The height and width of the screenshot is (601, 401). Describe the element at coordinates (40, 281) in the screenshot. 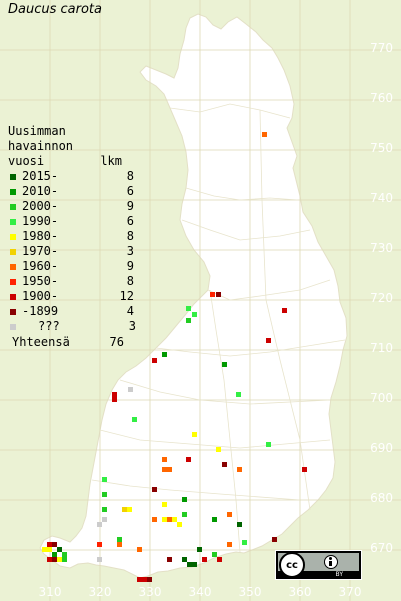

I see `legend-label: 1950-` at that location.